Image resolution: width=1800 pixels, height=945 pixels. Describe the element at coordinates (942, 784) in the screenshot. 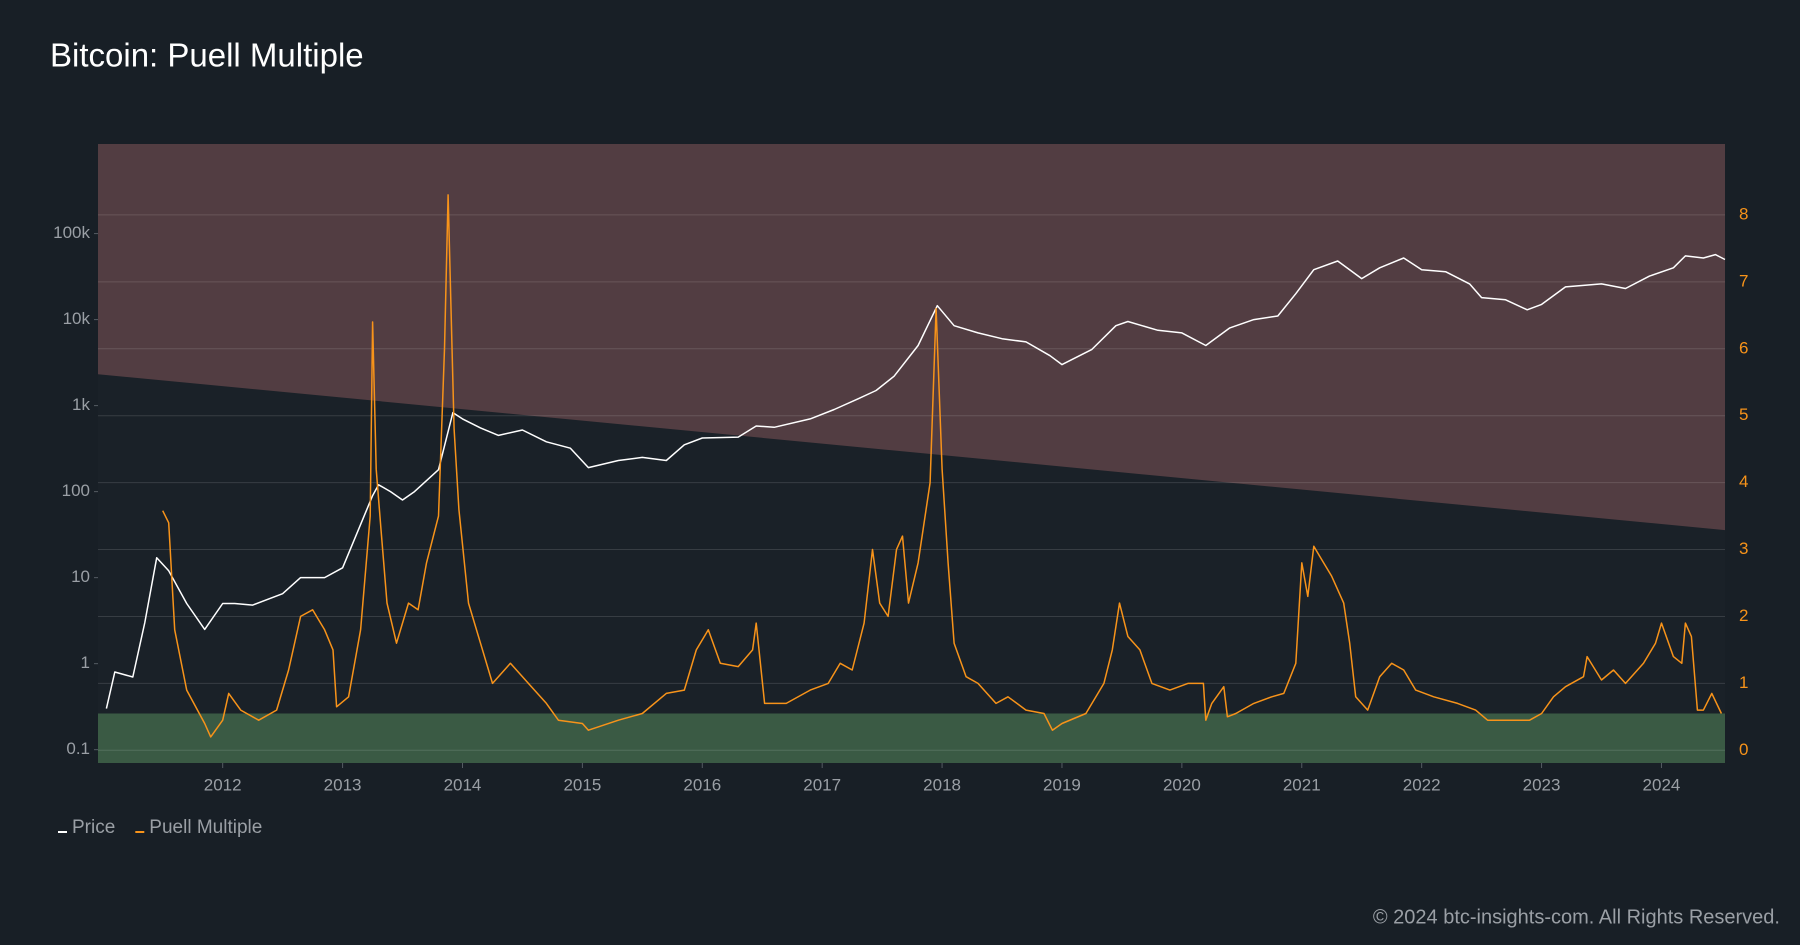

I see `x-tick-label: 2018` at that location.